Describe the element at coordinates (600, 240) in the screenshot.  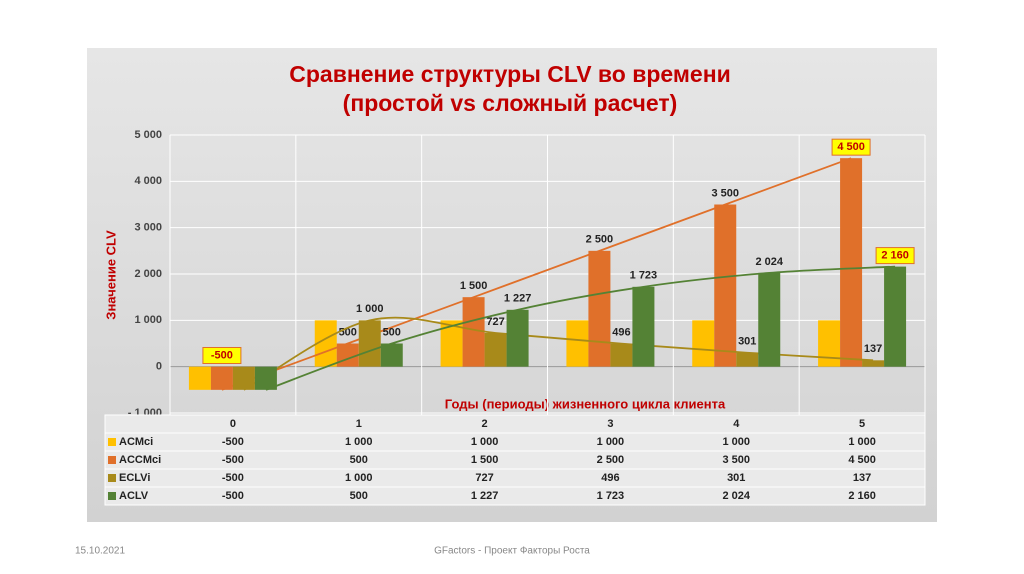
I see `data-label: 2 500` at that location.